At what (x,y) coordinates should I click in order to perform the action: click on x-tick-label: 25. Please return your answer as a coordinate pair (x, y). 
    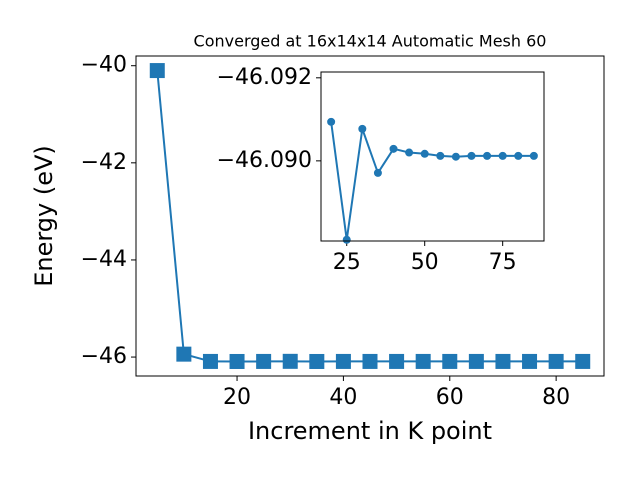
    Looking at the image, I should click on (347, 262).